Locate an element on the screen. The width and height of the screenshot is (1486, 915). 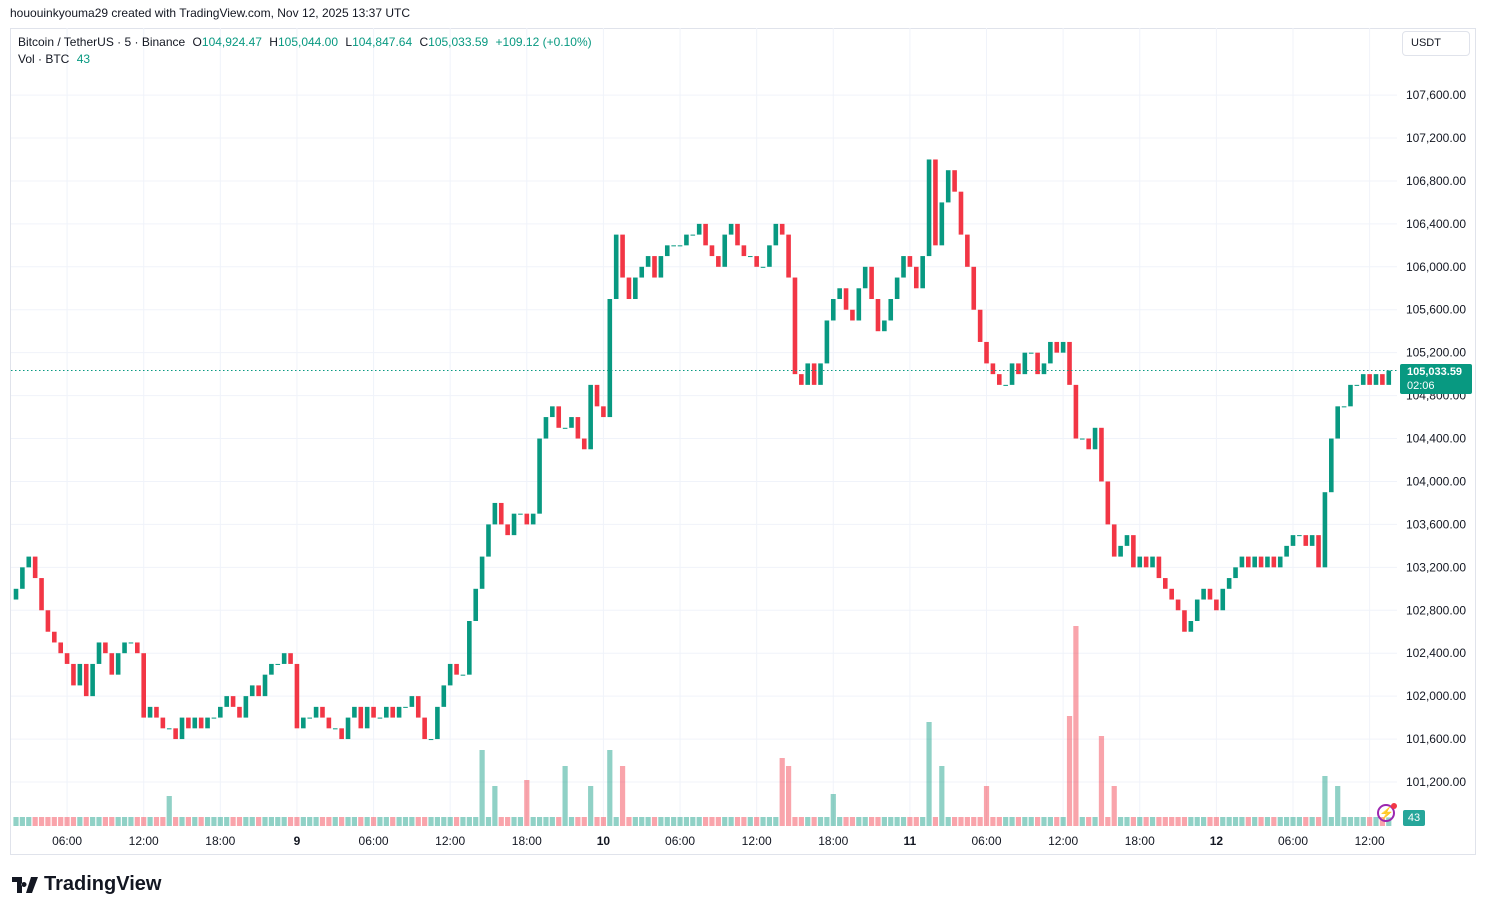
lightning-alert-icon: ⚡ is located at coordinates (1386, 813).